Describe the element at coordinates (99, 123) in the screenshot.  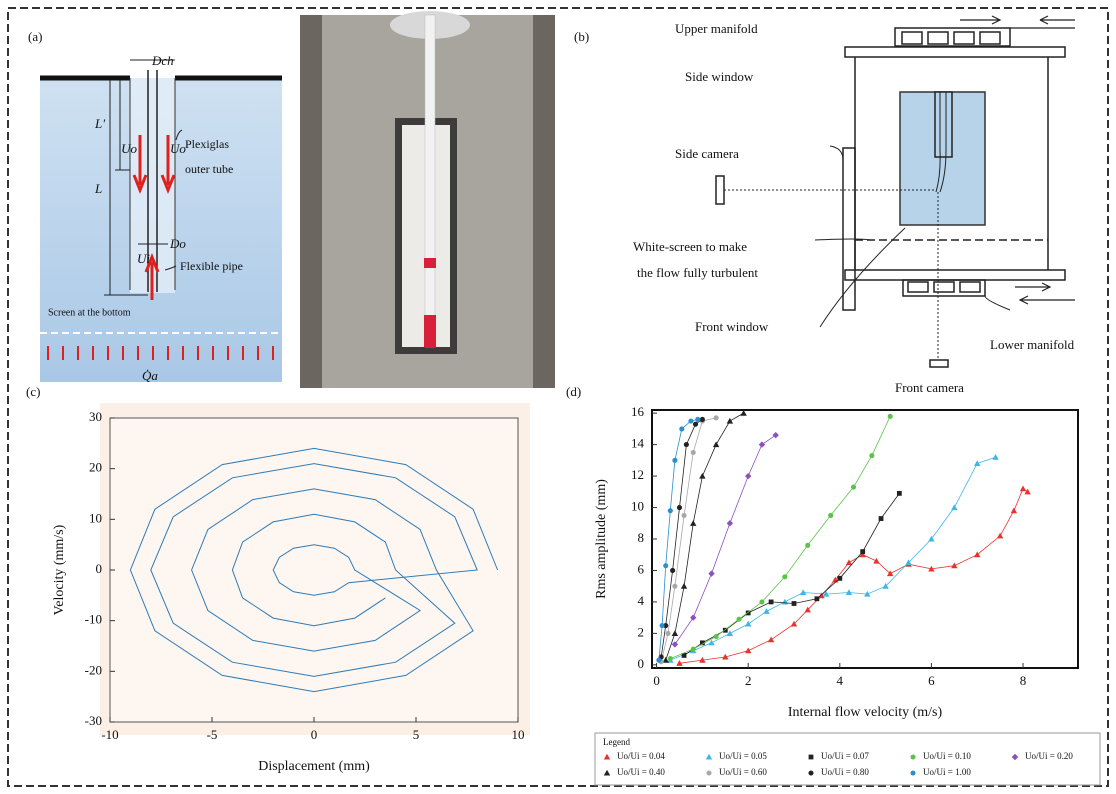
I see `label: L'` at that location.